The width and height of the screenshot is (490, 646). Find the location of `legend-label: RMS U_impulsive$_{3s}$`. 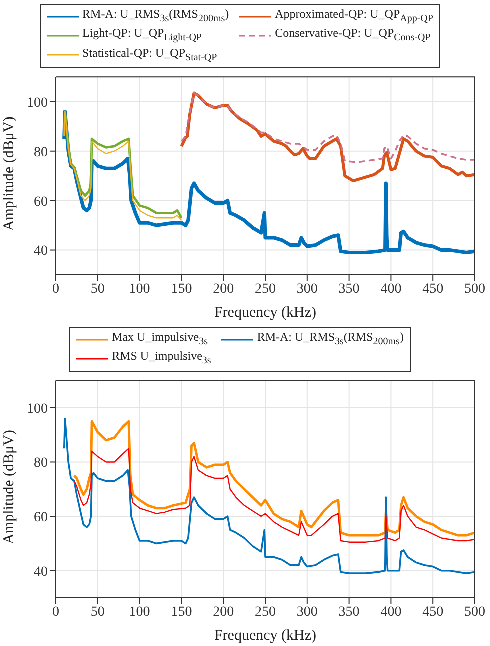

legend-label: RMS U_impulsive$_{3s}$ is located at coordinates (162, 359).